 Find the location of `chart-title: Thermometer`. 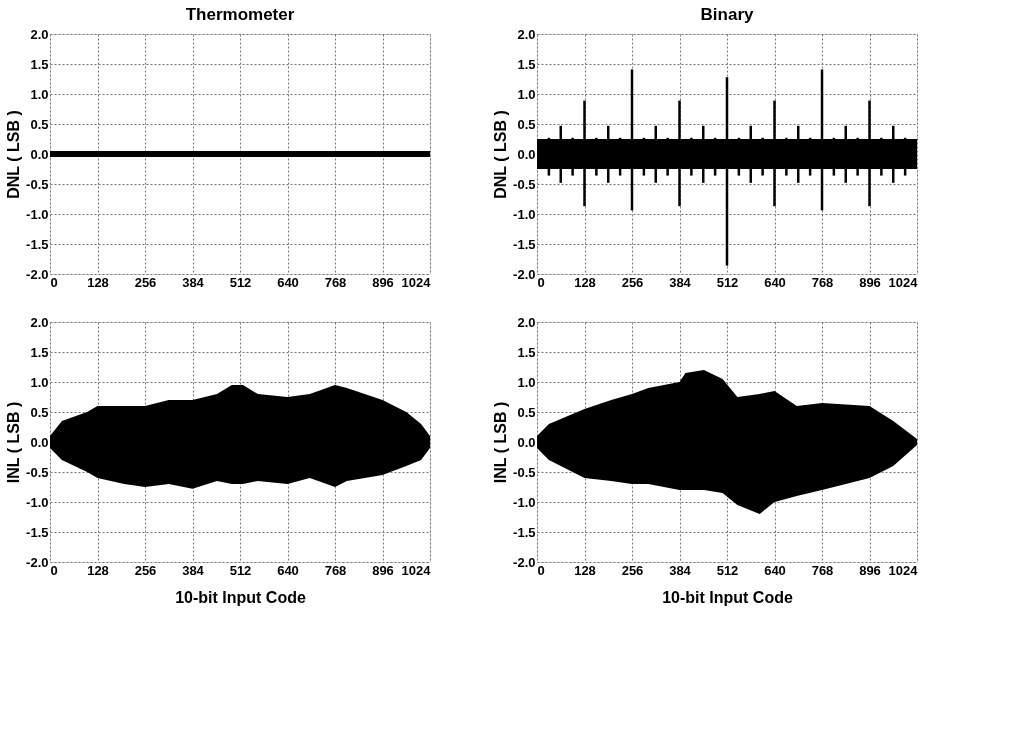

chart-title: Thermometer is located at coordinates (240, 14).